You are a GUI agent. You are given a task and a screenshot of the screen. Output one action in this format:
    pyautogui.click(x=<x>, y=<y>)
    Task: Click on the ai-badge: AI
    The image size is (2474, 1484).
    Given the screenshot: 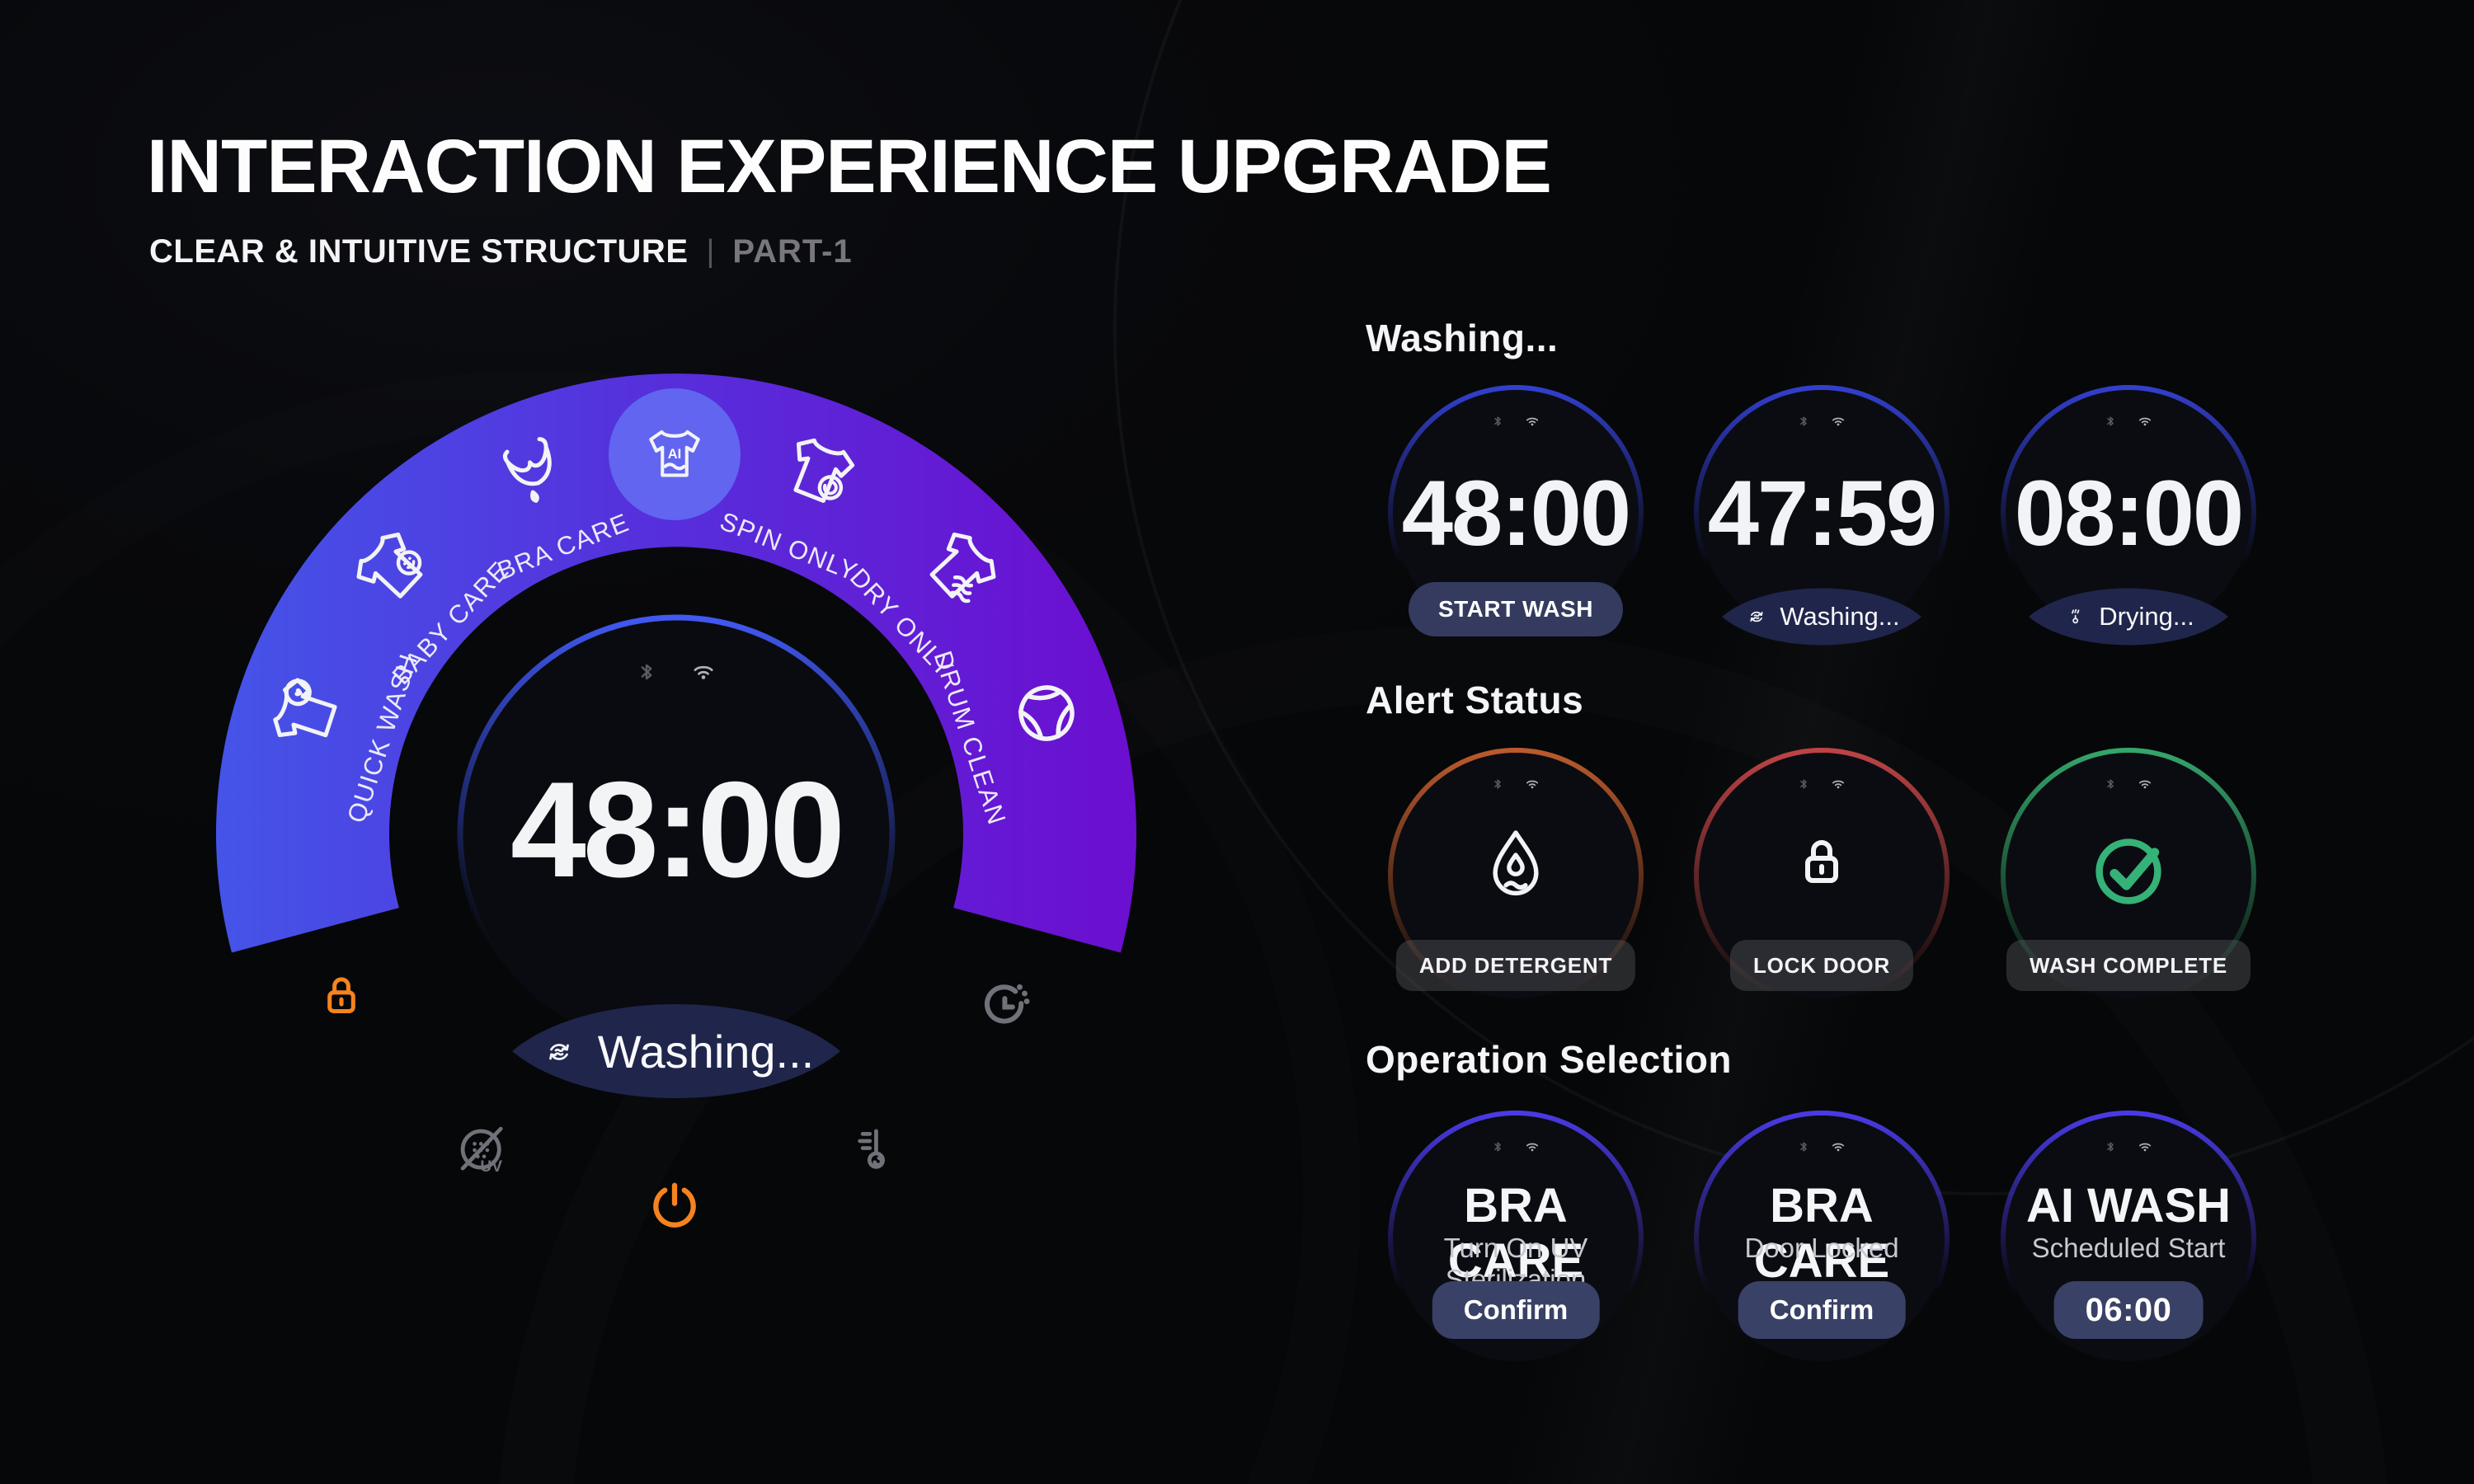 What is the action you would take?
    pyautogui.click(x=674, y=454)
    